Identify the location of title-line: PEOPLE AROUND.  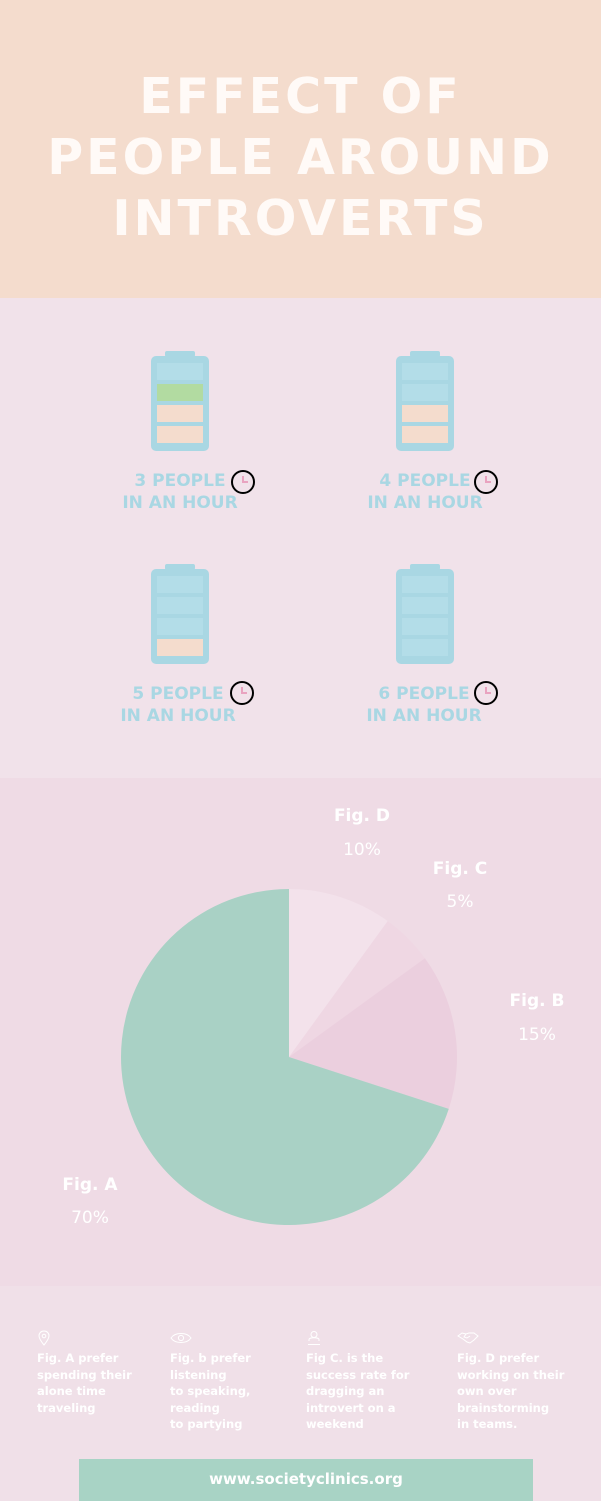
(300, 157).